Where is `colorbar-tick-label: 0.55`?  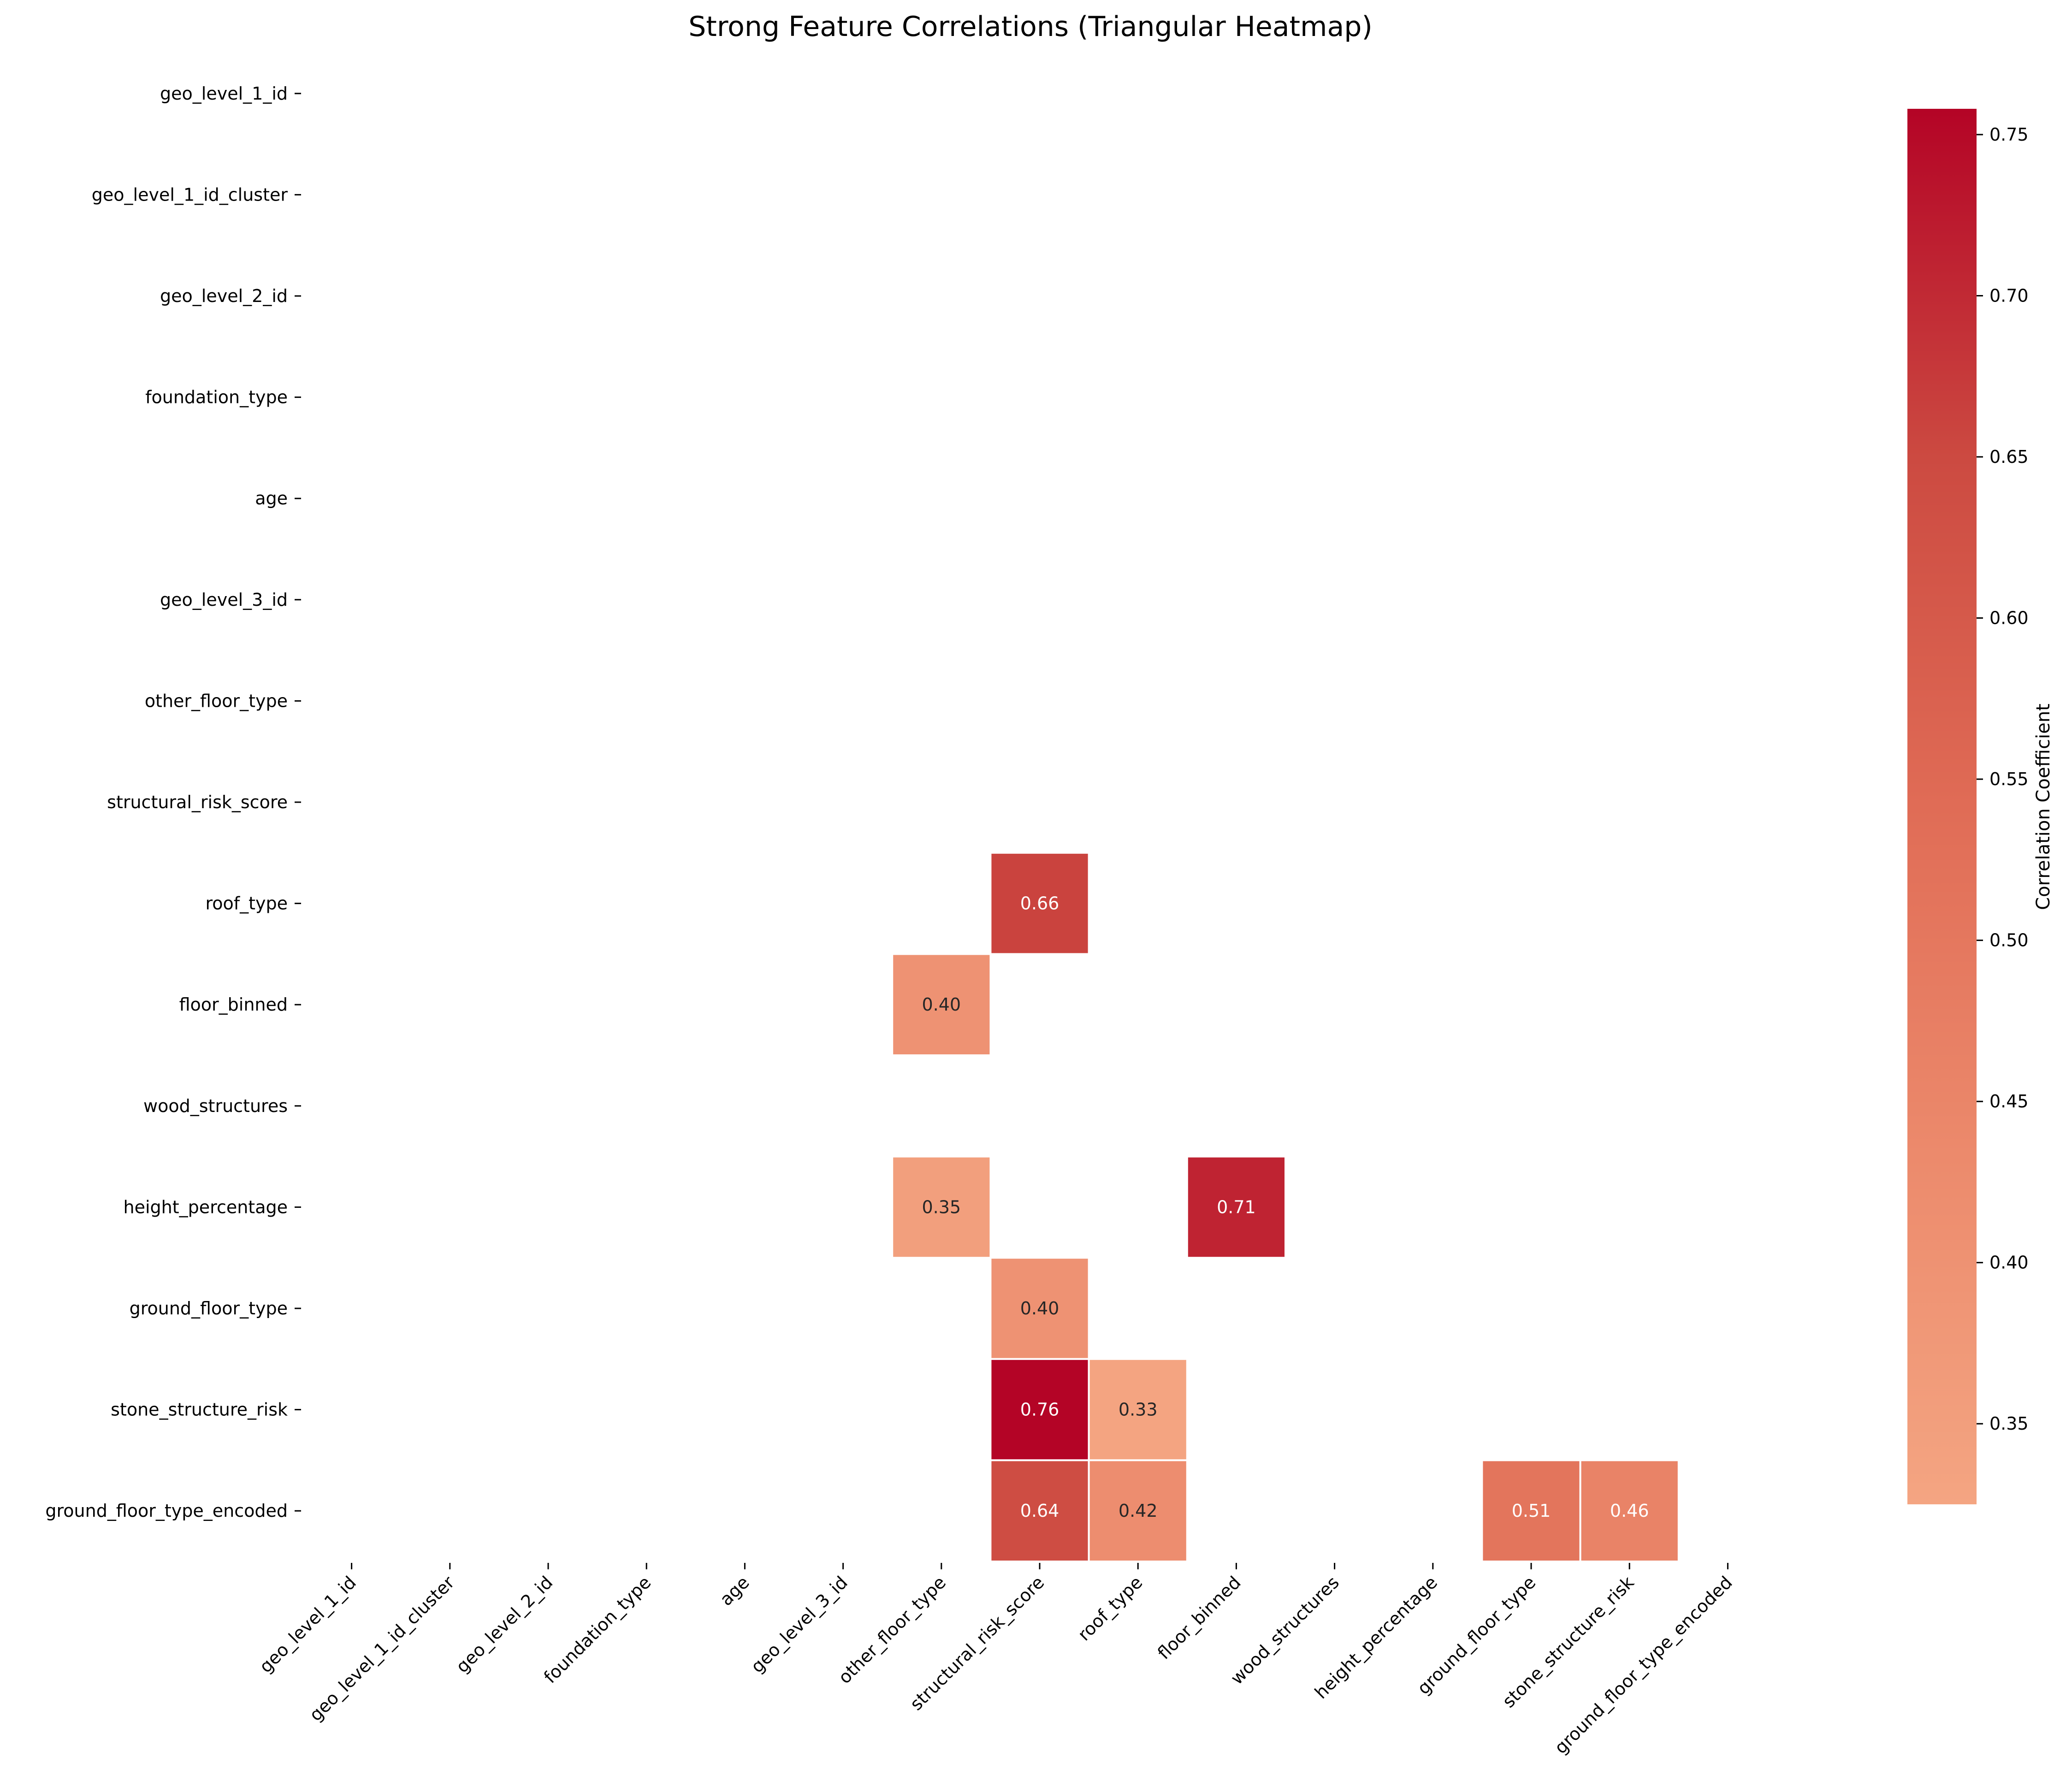
colorbar-tick-label: 0.55 is located at coordinates (2009, 779).